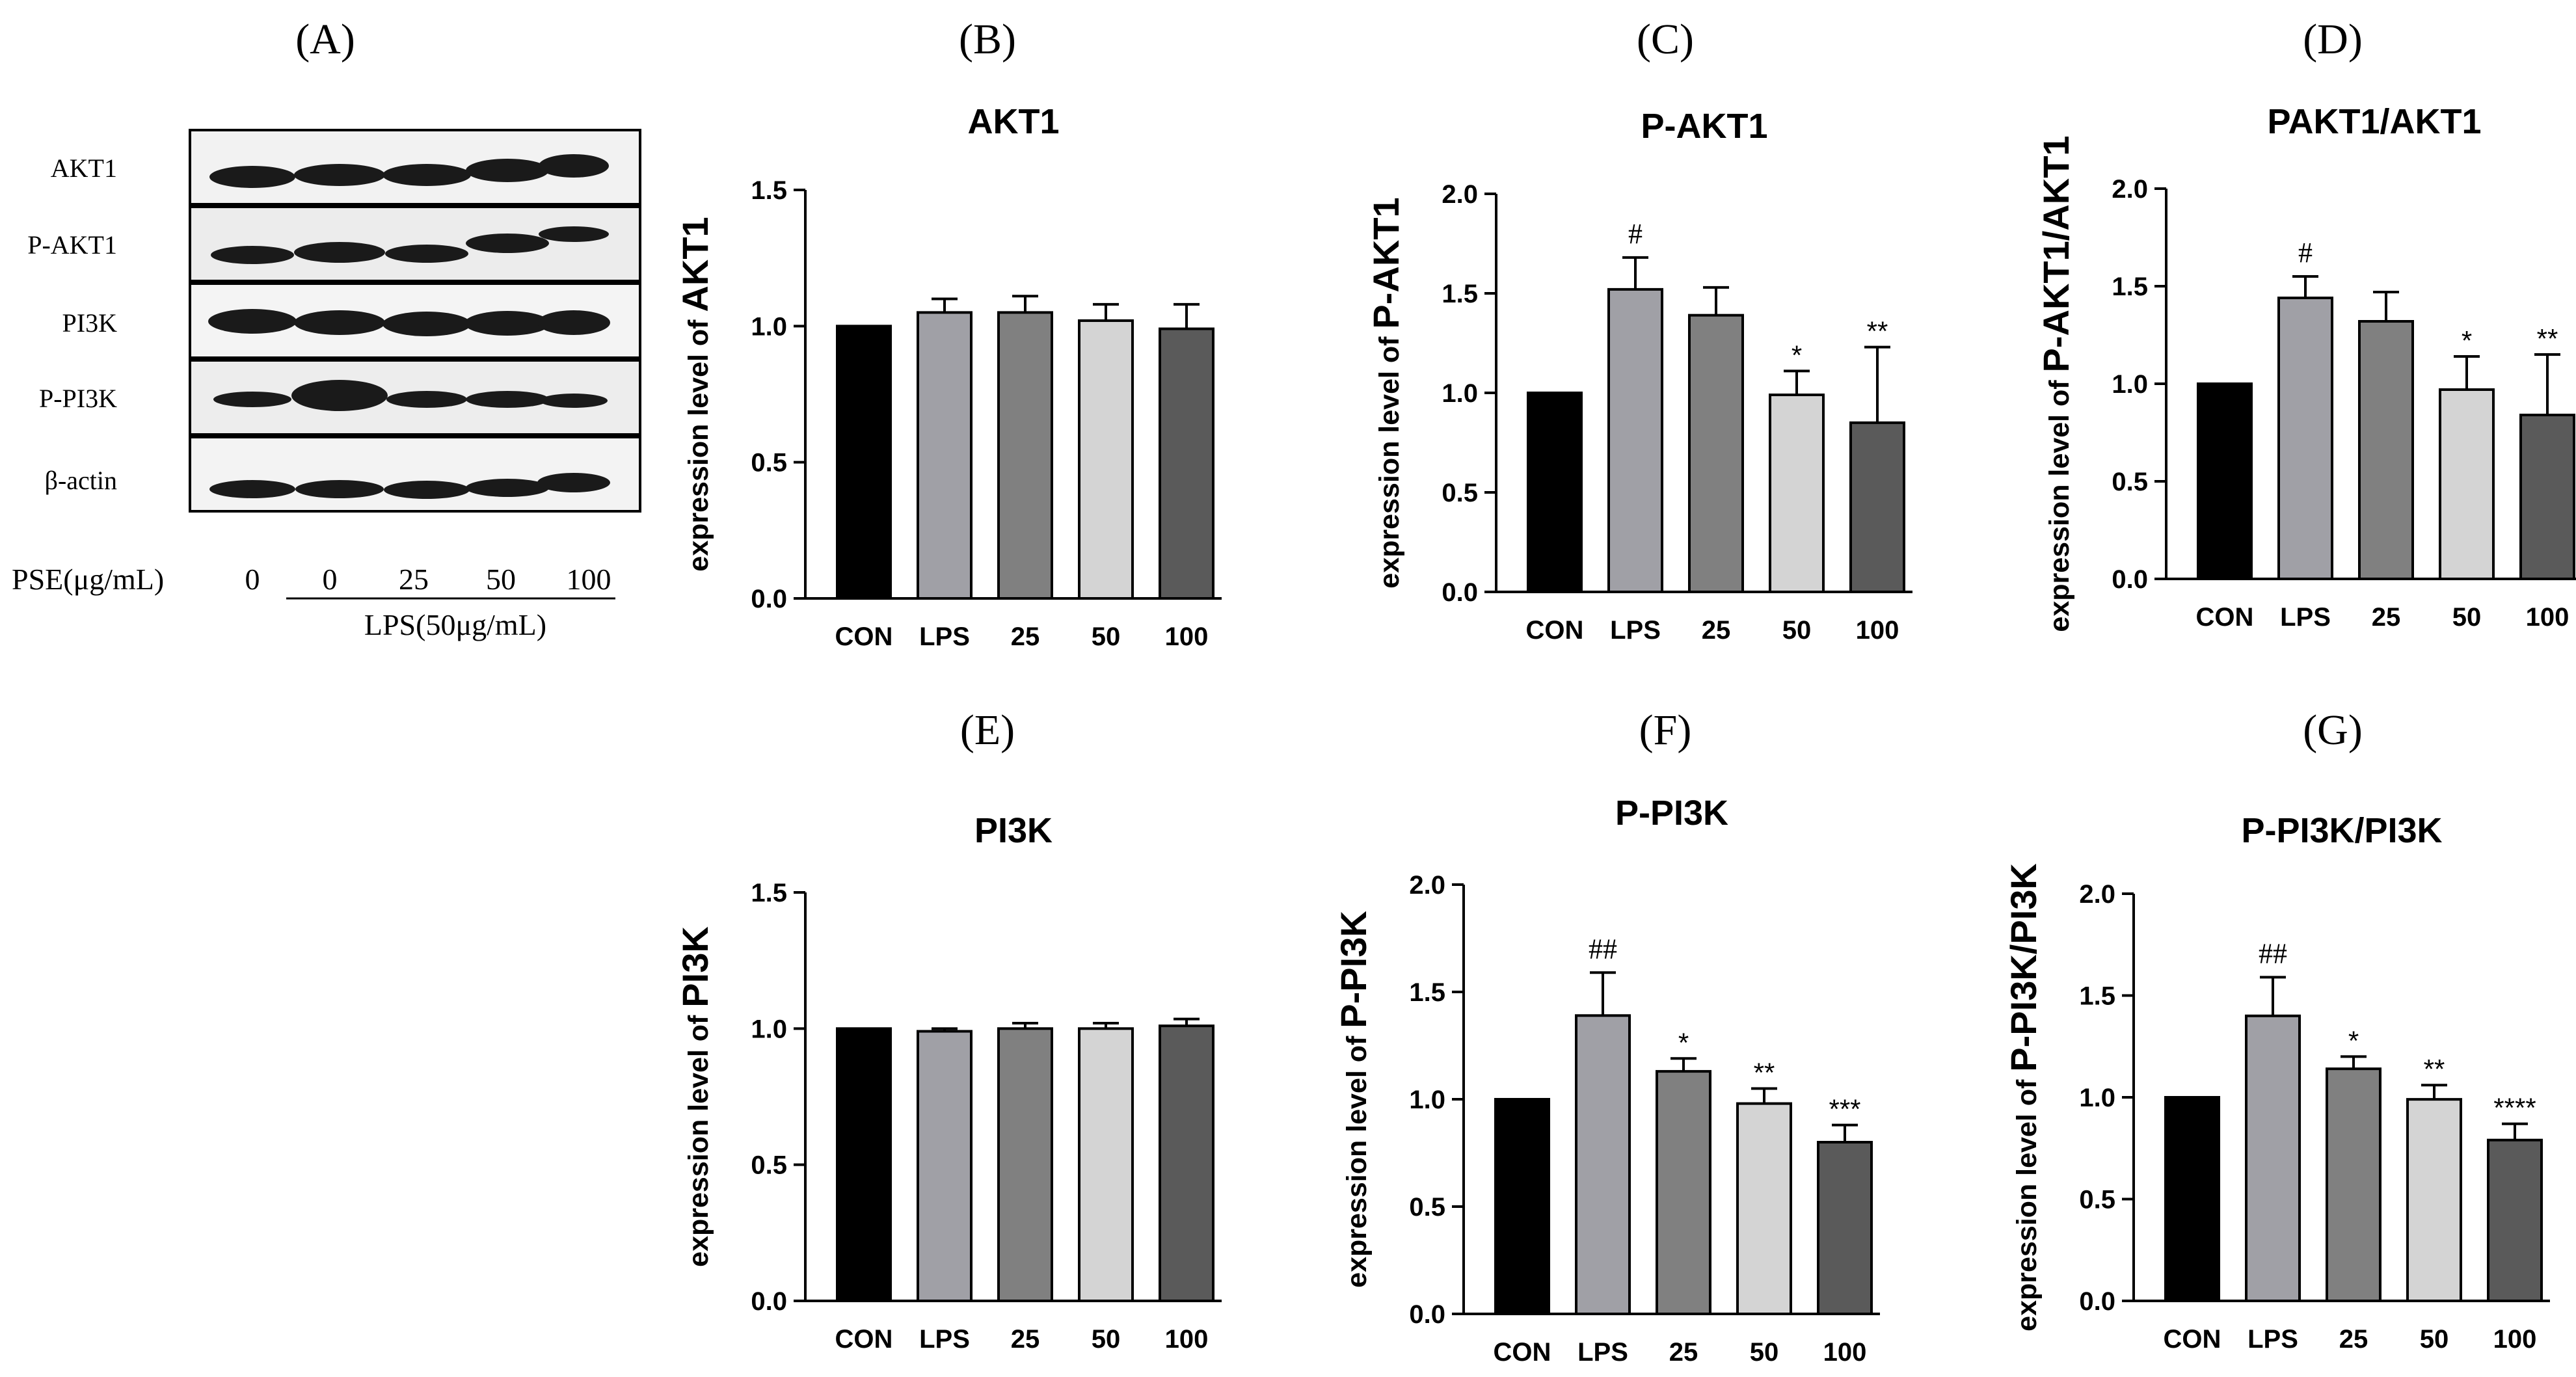  Describe the element at coordinates (2273, 953) in the screenshot. I see `significance-label: ##` at that location.